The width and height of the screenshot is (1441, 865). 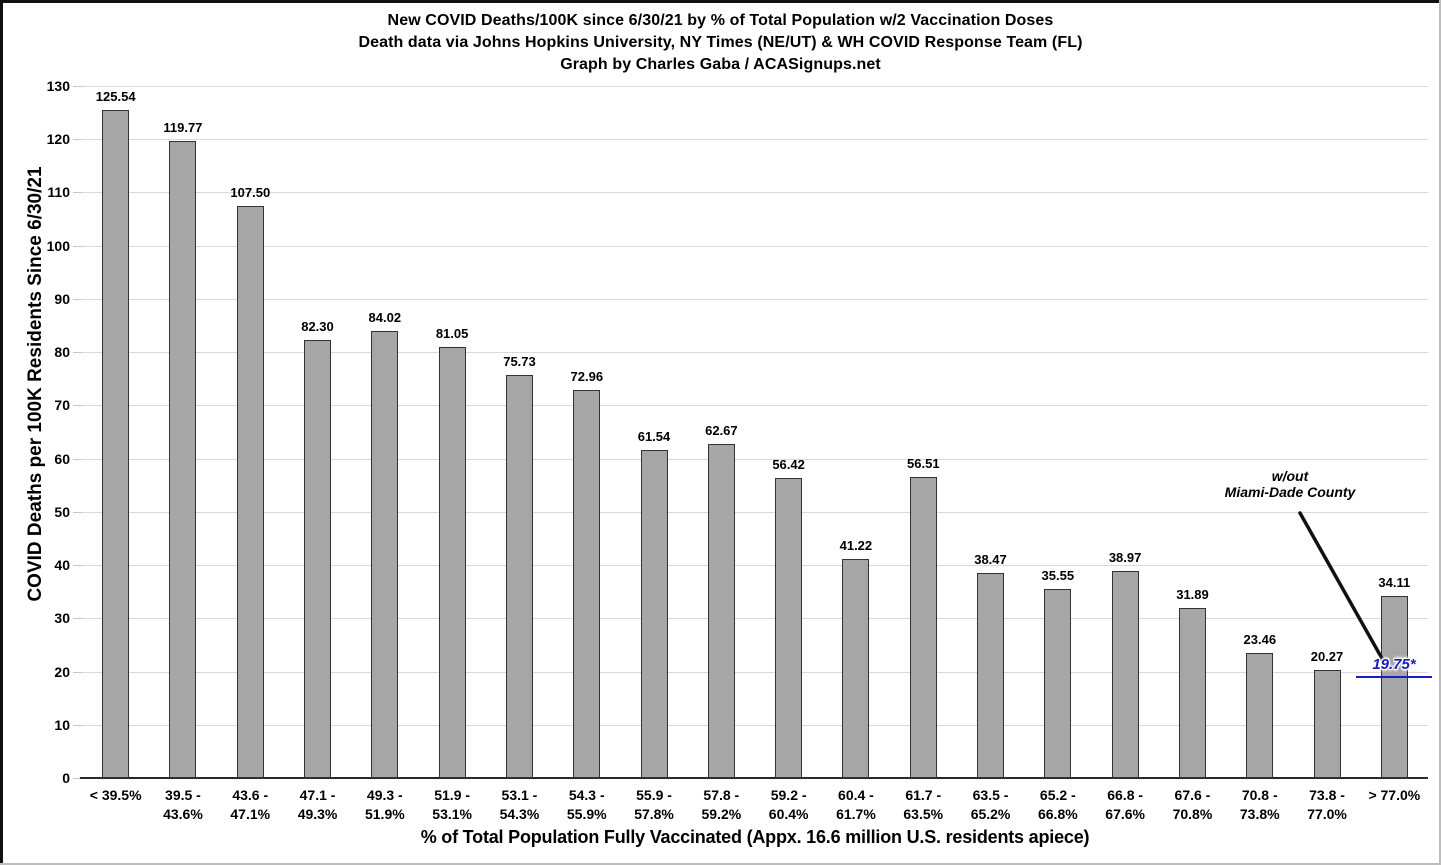 What do you see at coordinates (1327, 804) in the screenshot?
I see `x-tick-label: 73.8 - 77.0%` at bounding box center [1327, 804].